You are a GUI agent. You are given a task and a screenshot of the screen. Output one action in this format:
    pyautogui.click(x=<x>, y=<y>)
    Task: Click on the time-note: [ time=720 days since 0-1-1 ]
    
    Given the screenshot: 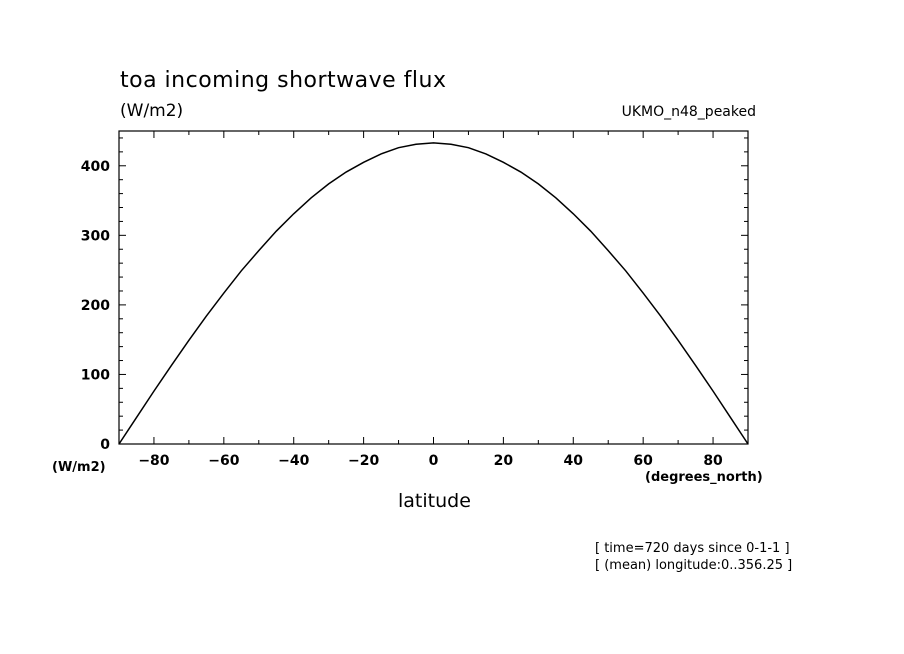 What is the action you would take?
    pyautogui.click(x=692, y=548)
    